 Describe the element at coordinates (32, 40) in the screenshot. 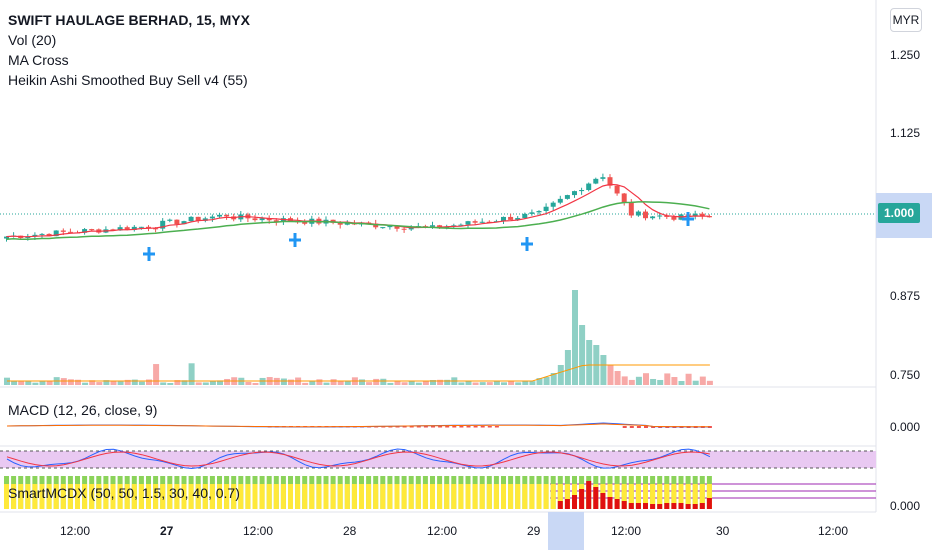

I see `indicator-volume: Vol (20)` at that location.